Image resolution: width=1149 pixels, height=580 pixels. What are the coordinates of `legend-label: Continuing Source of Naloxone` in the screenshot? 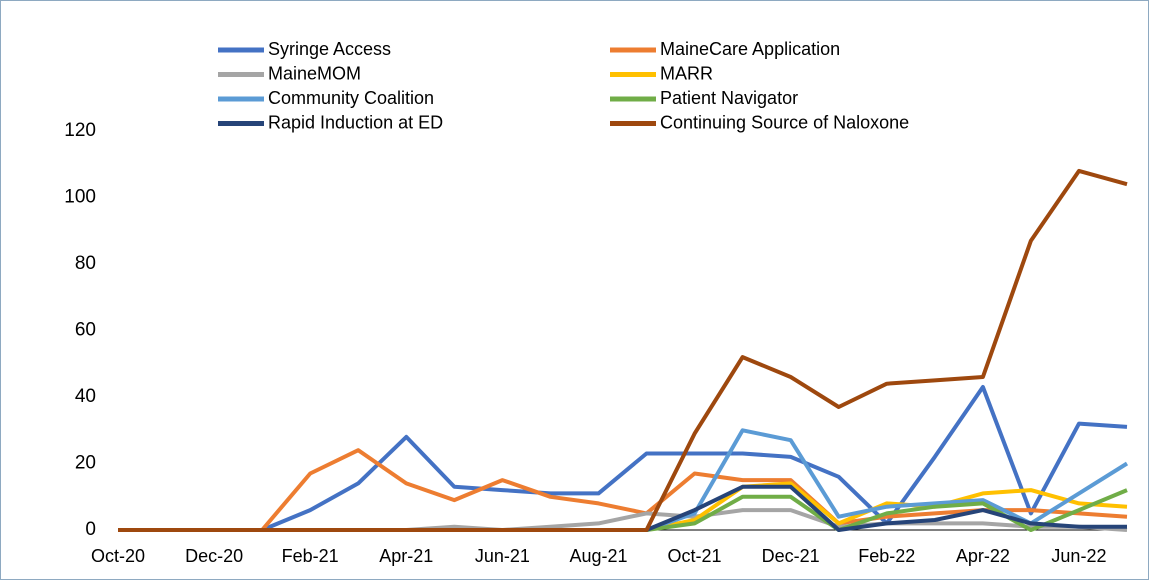 It's located at (784, 122).